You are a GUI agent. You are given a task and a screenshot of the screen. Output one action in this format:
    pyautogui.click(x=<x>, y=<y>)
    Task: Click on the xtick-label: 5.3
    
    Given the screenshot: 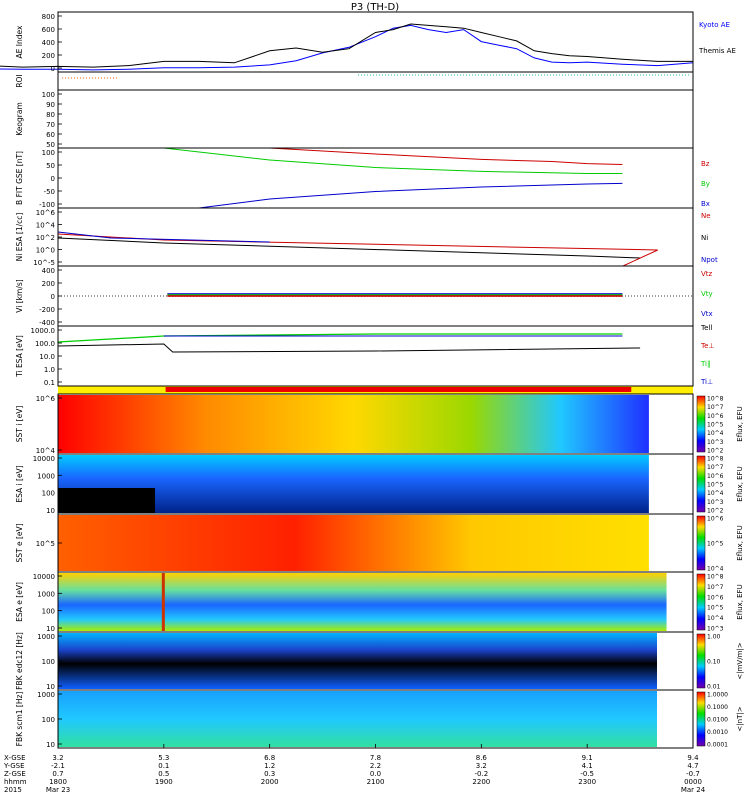 What is the action you would take?
    pyautogui.click(x=163, y=758)
    